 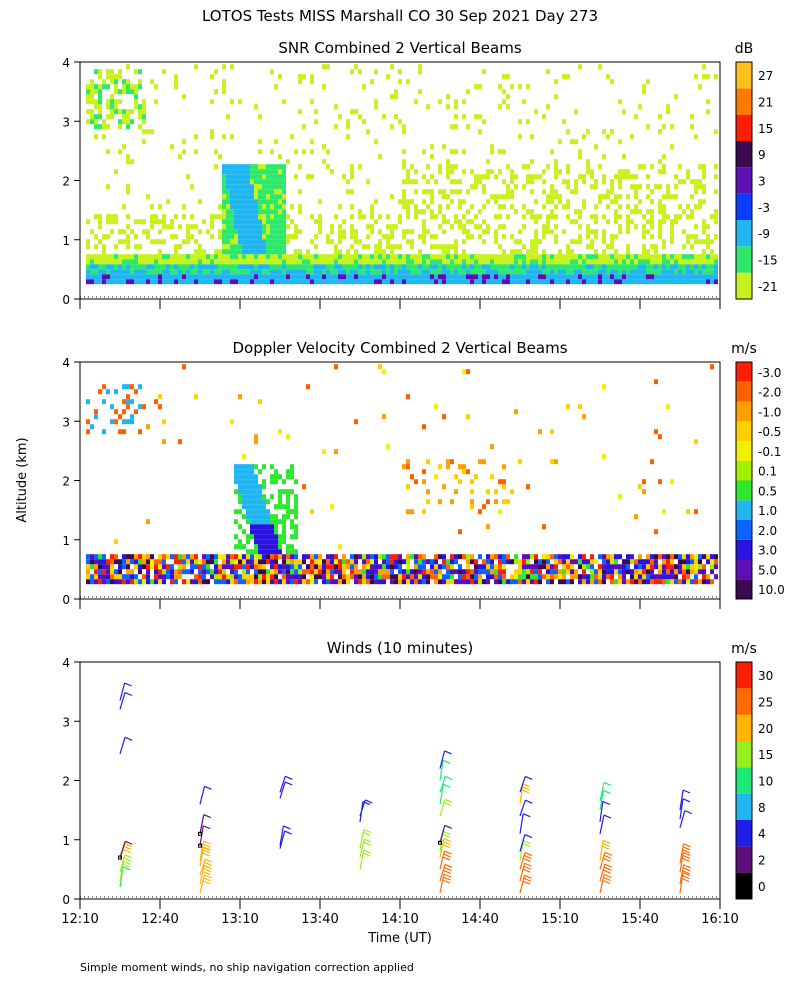 What do you see at coordinates (769, 452) in the screenshot?
I see `colorbar-label: -0.1` at bounding box center [769, 452].